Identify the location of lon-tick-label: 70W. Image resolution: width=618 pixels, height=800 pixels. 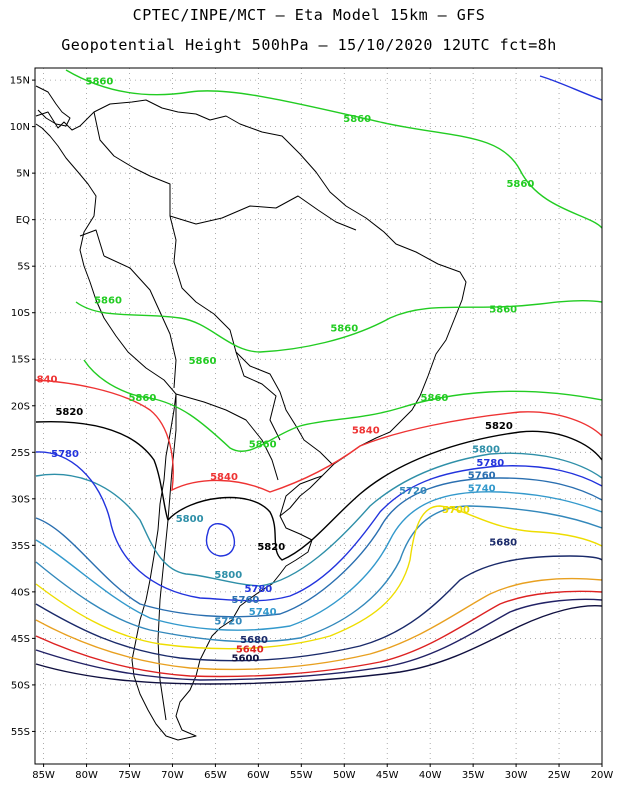
(172, 775).